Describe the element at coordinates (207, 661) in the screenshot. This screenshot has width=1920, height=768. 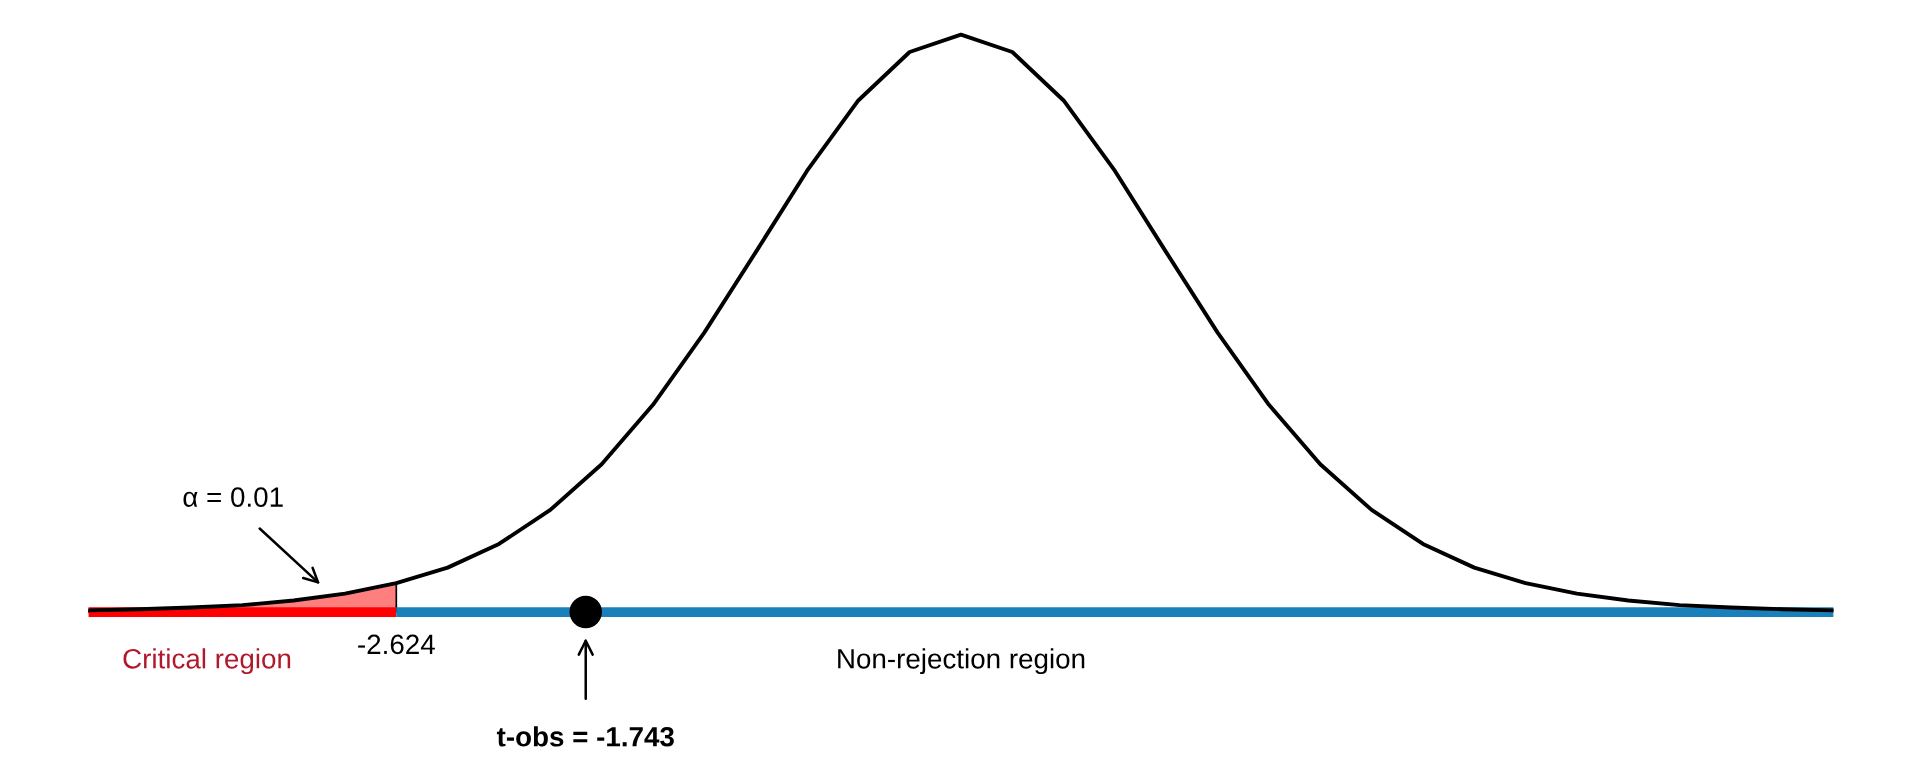
I see `text: Critical region` at that location.